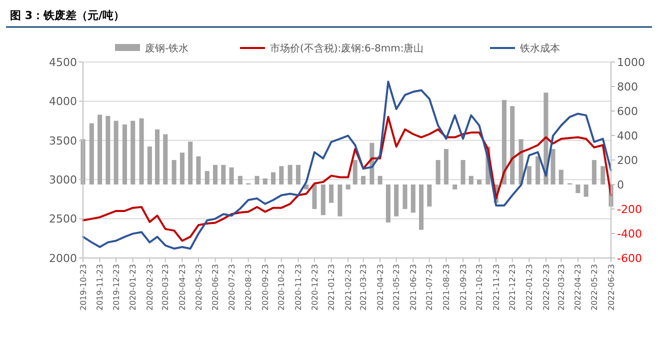 The height and width of the screenshot is (344, 658). What do you see at coordinates (67, 15) in the screenshot?
I see `chart-title: 图 3：铁废差（元/吨）` at bounding box center [67, 15].